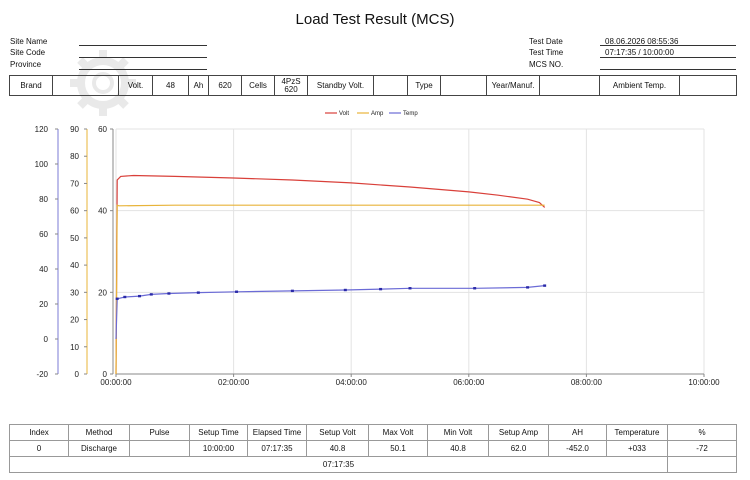  I want to click on cell-method: Discharge, so click(99, 448).